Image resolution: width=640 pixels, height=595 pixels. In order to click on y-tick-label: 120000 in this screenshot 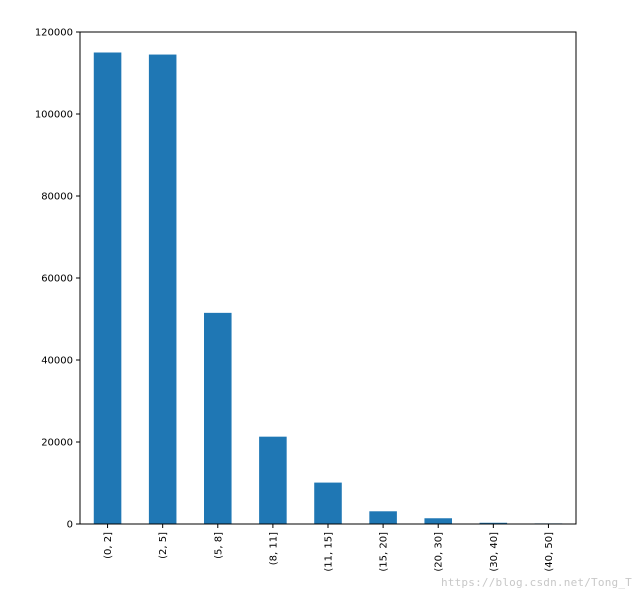, I will do `click(54, 33)`.